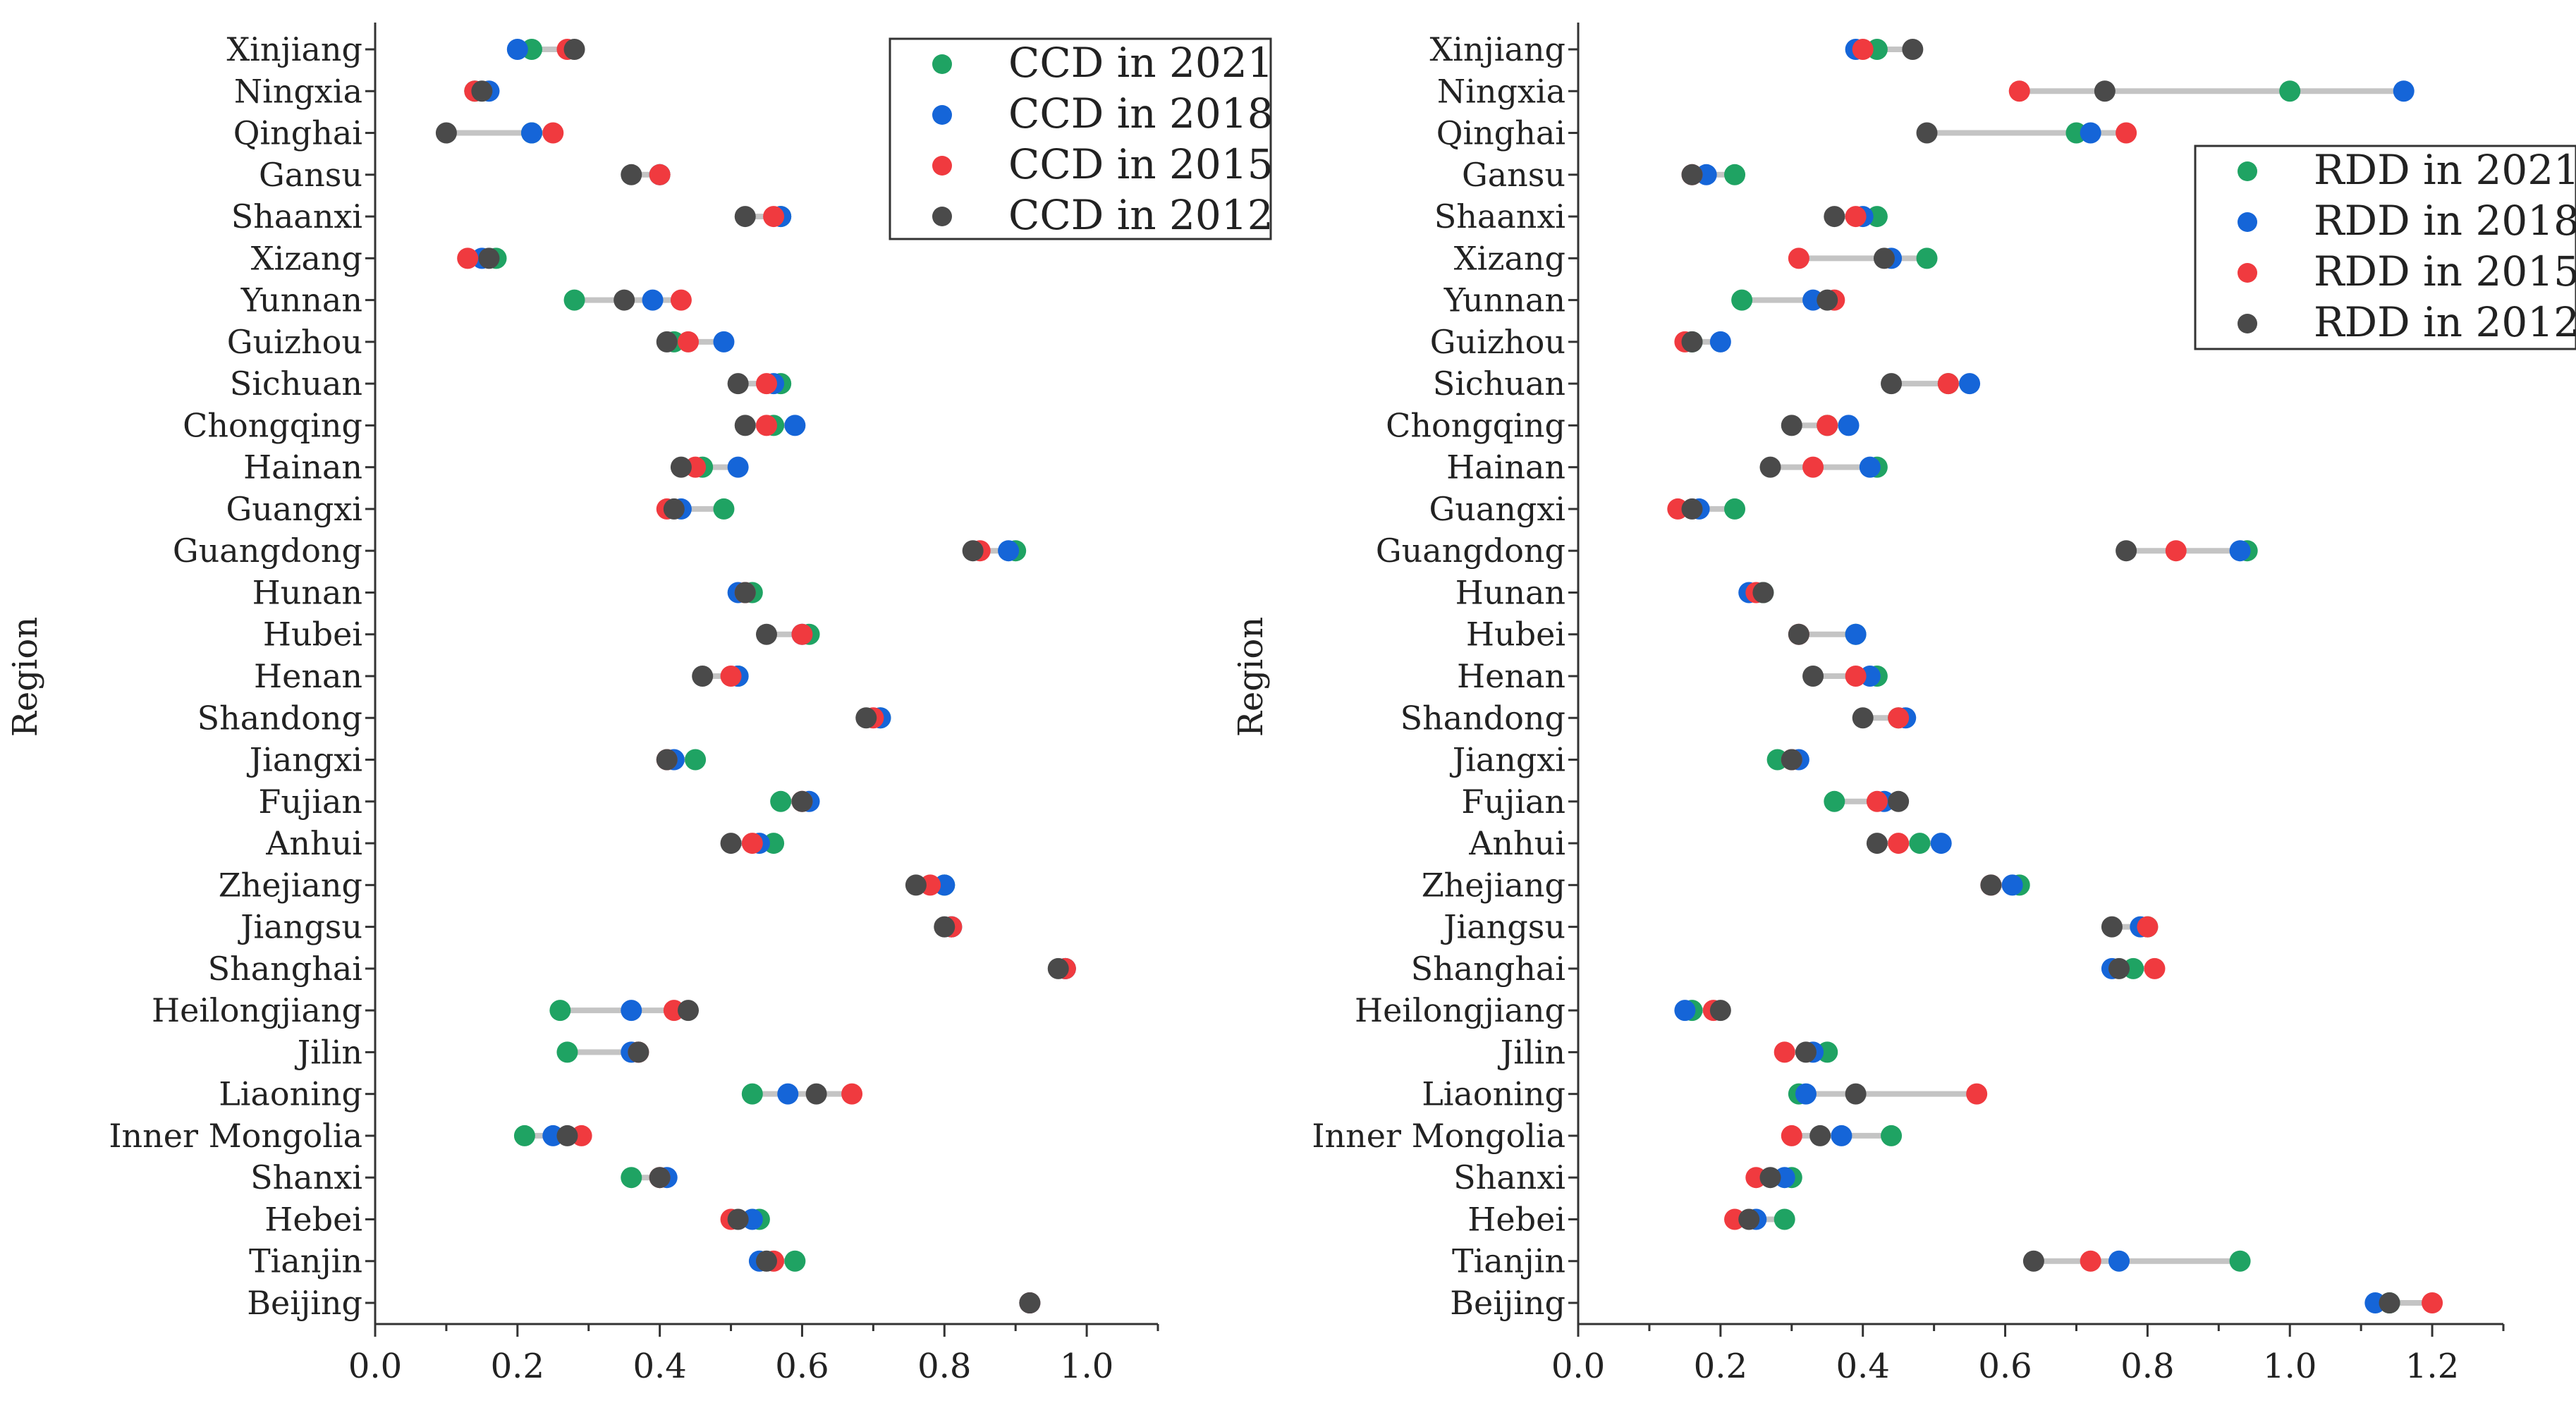  What do you see at coordinates (1531, 1052) in the screenshot?
I see `rdd-ytick-label-jilin: Jilin` at bounding box center [1531, 1052].